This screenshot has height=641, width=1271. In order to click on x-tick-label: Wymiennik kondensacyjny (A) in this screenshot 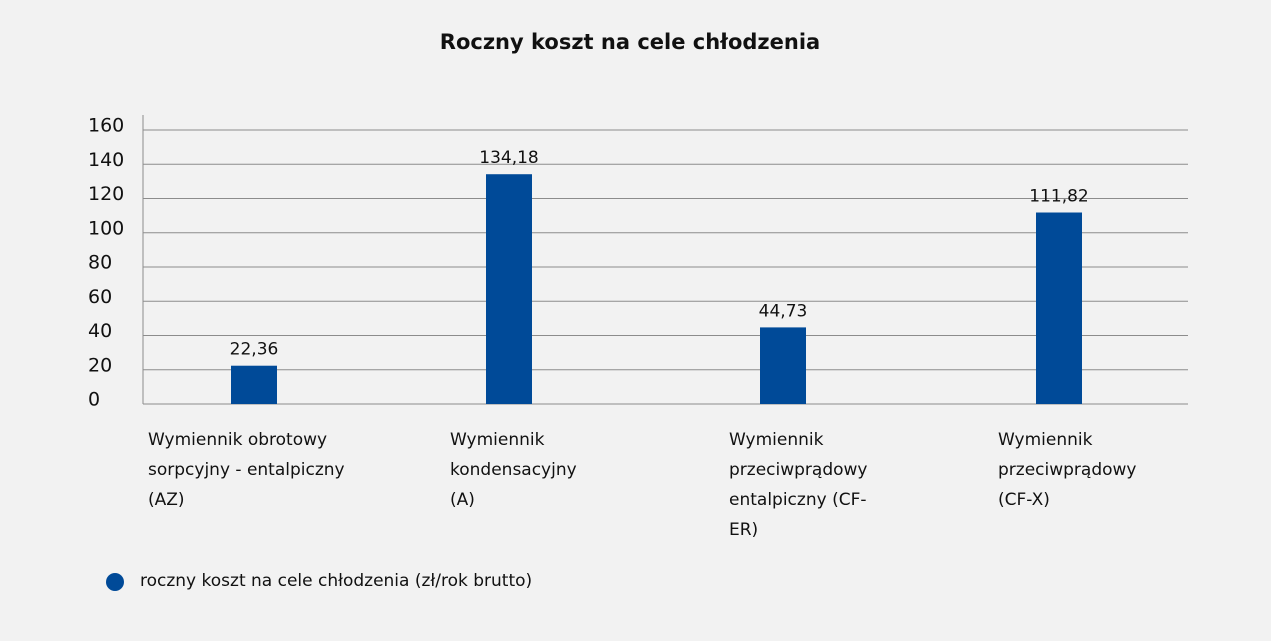, I will do `click(513, 470)`.